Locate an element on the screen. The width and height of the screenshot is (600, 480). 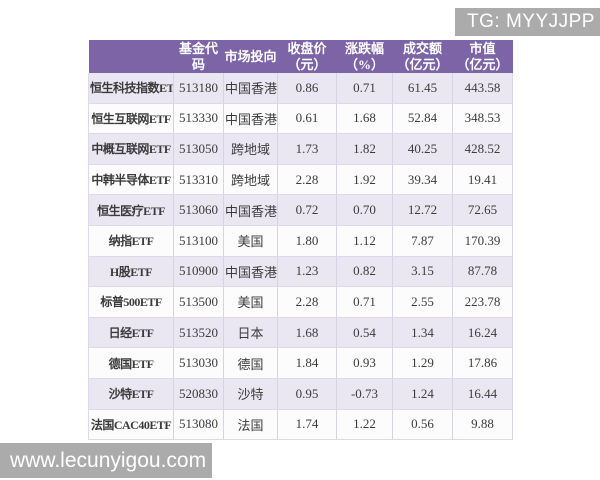
cell-name: 法国CAC40ETF is located at coordinates (131, 425).